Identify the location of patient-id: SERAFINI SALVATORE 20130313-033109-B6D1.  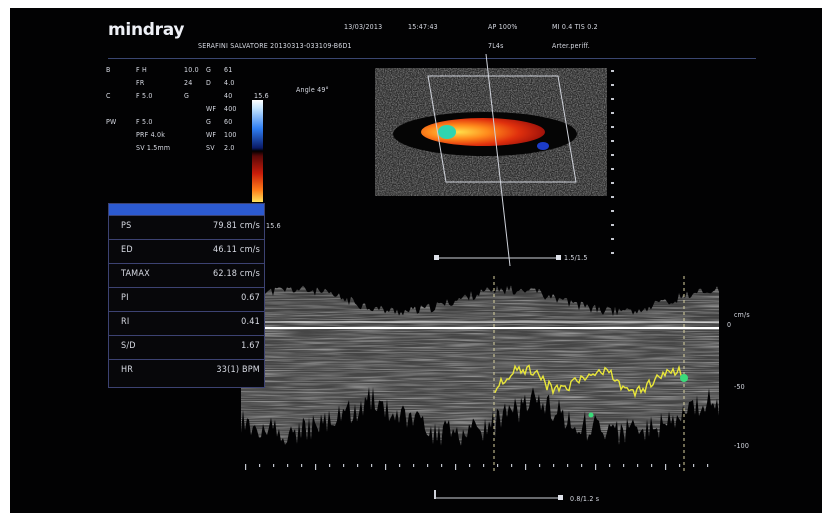
(275, 46).